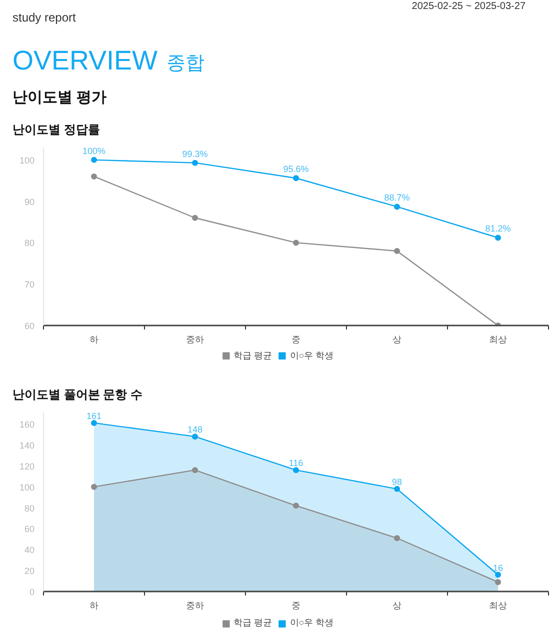 The width and height of the screenshot is (555, 633). What do you see at coordinates (397, 481) in the screenshot?
I see `data-label: 98` at bounding box center [397, 481].